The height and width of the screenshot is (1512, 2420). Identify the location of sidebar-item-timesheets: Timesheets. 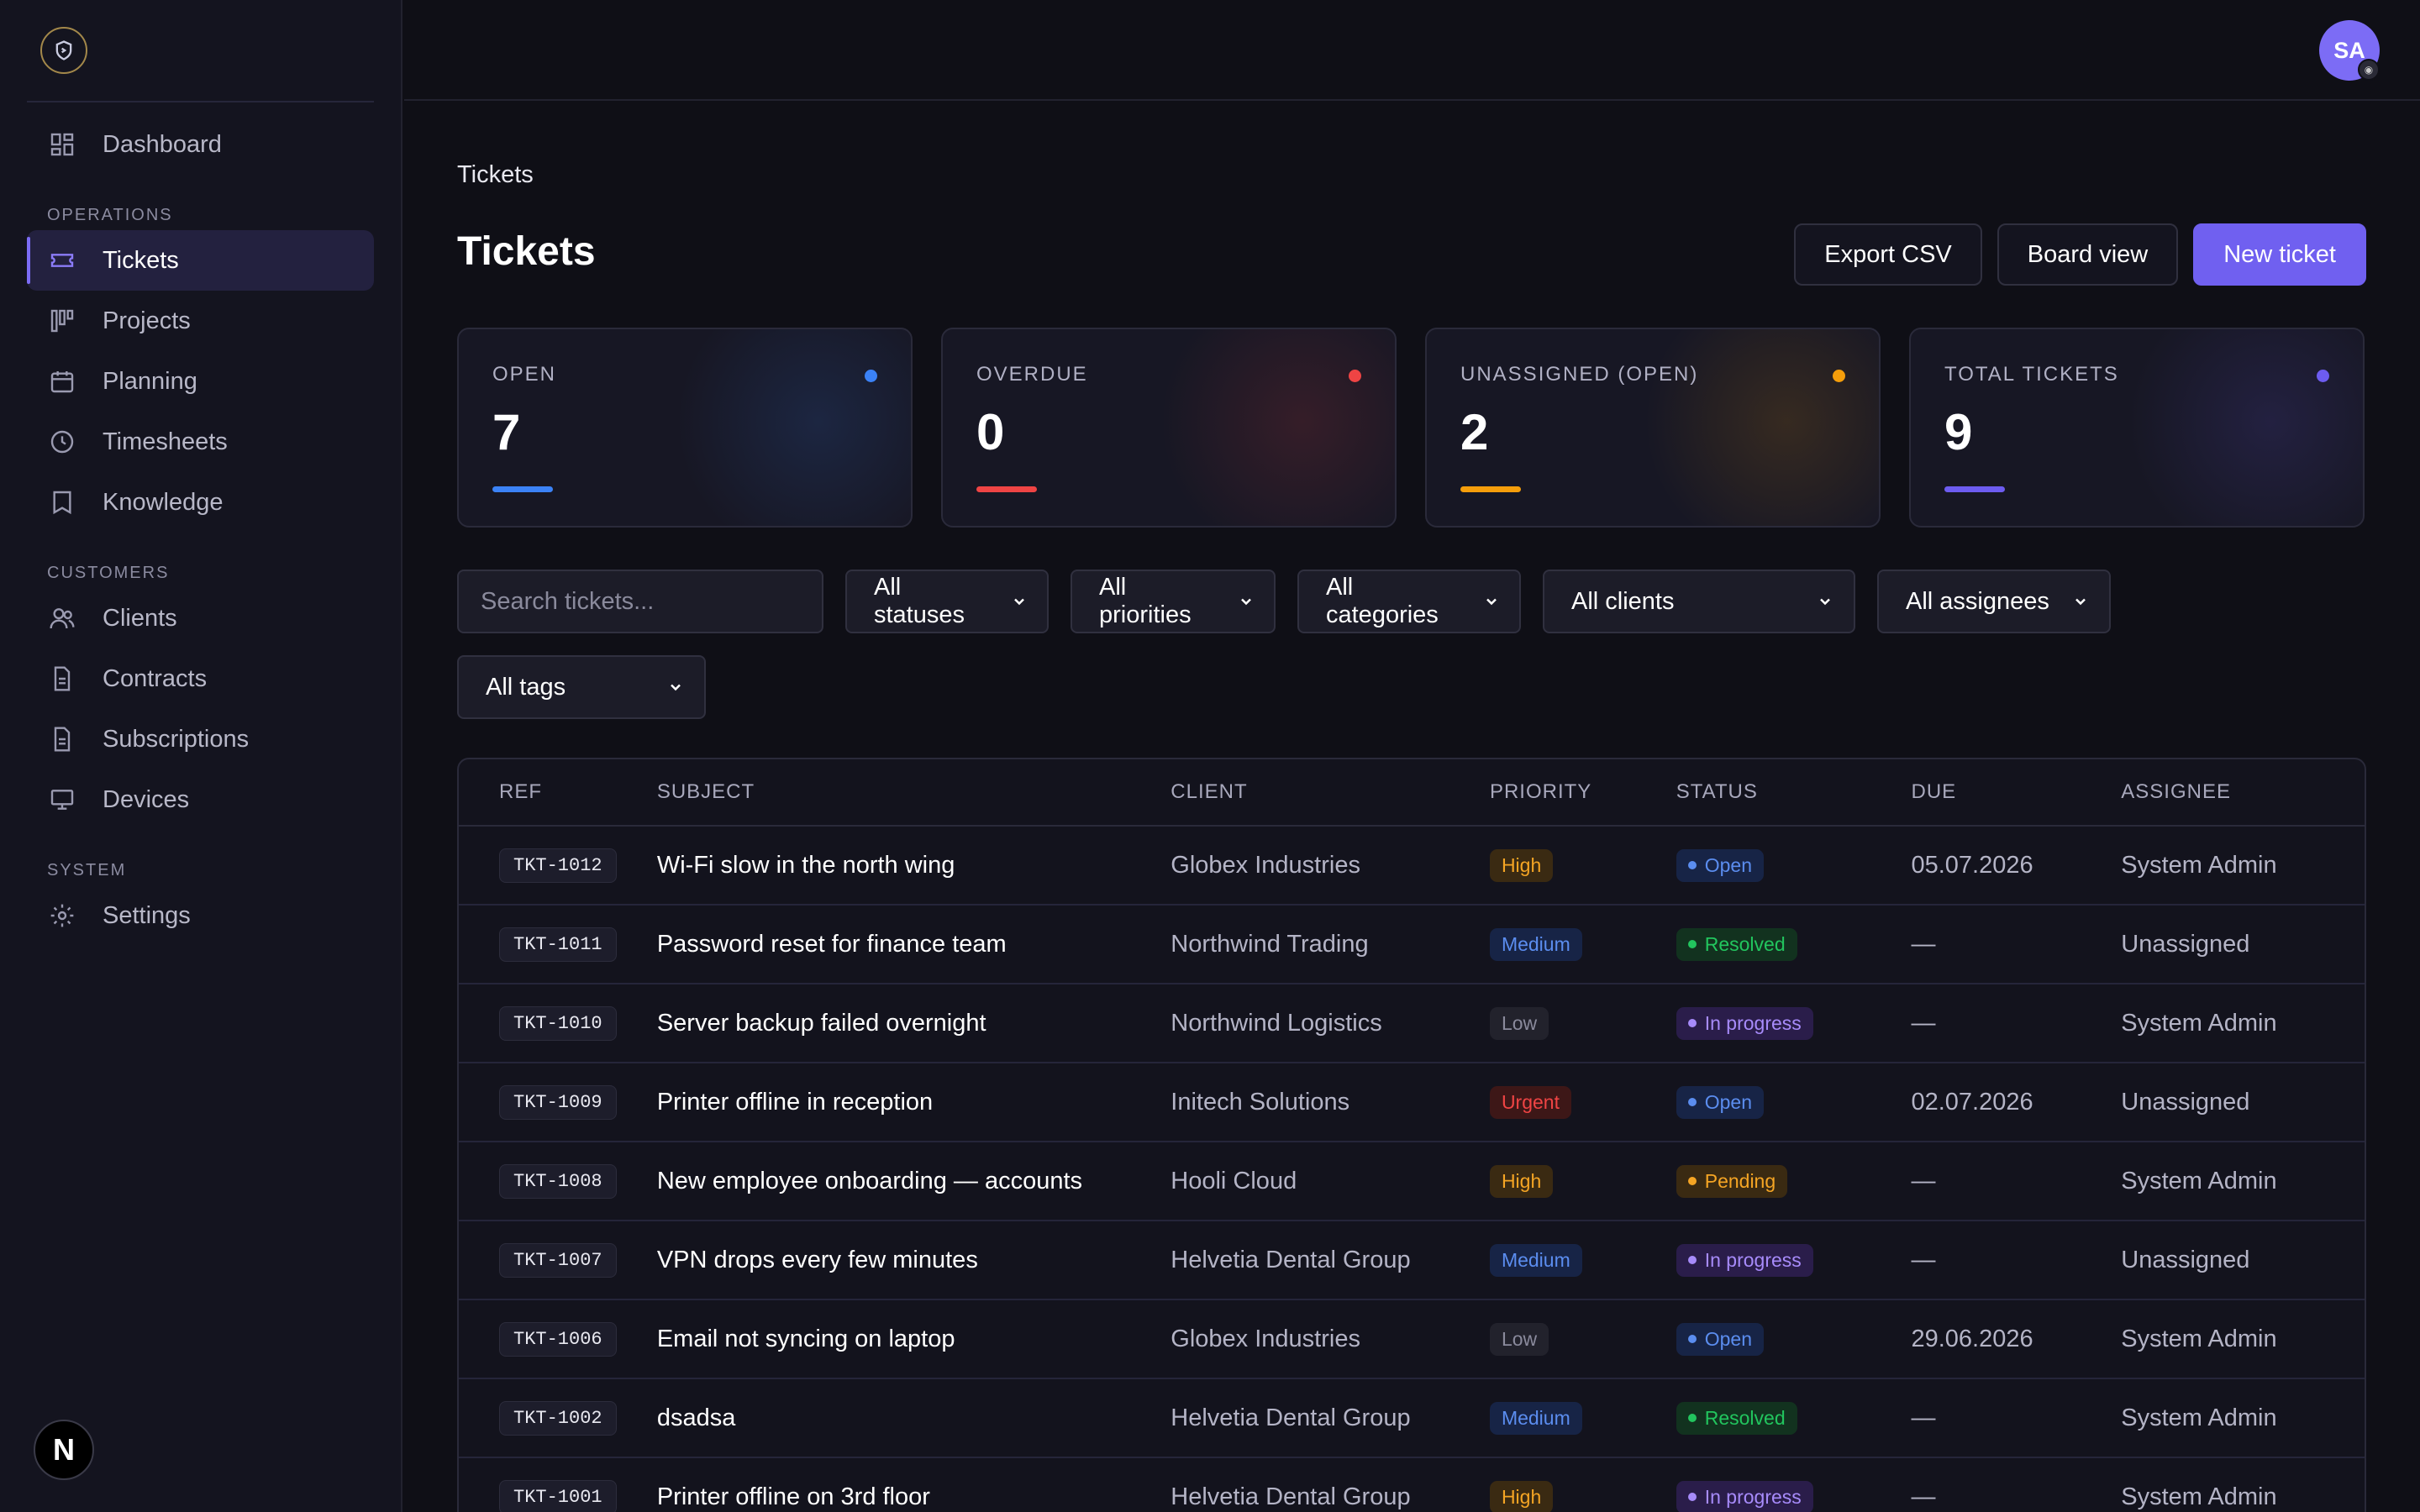
(200, 442).